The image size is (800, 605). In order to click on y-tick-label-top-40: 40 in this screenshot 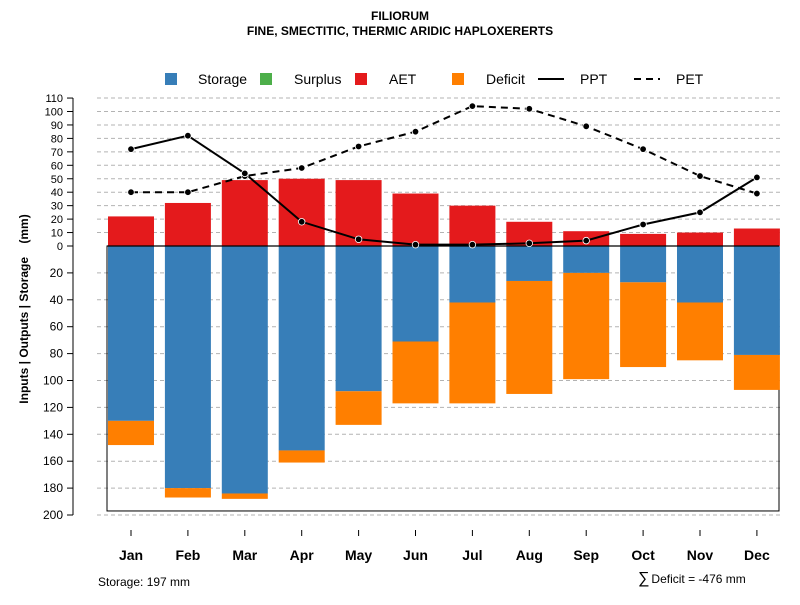, I will do `click(57, 193)`.